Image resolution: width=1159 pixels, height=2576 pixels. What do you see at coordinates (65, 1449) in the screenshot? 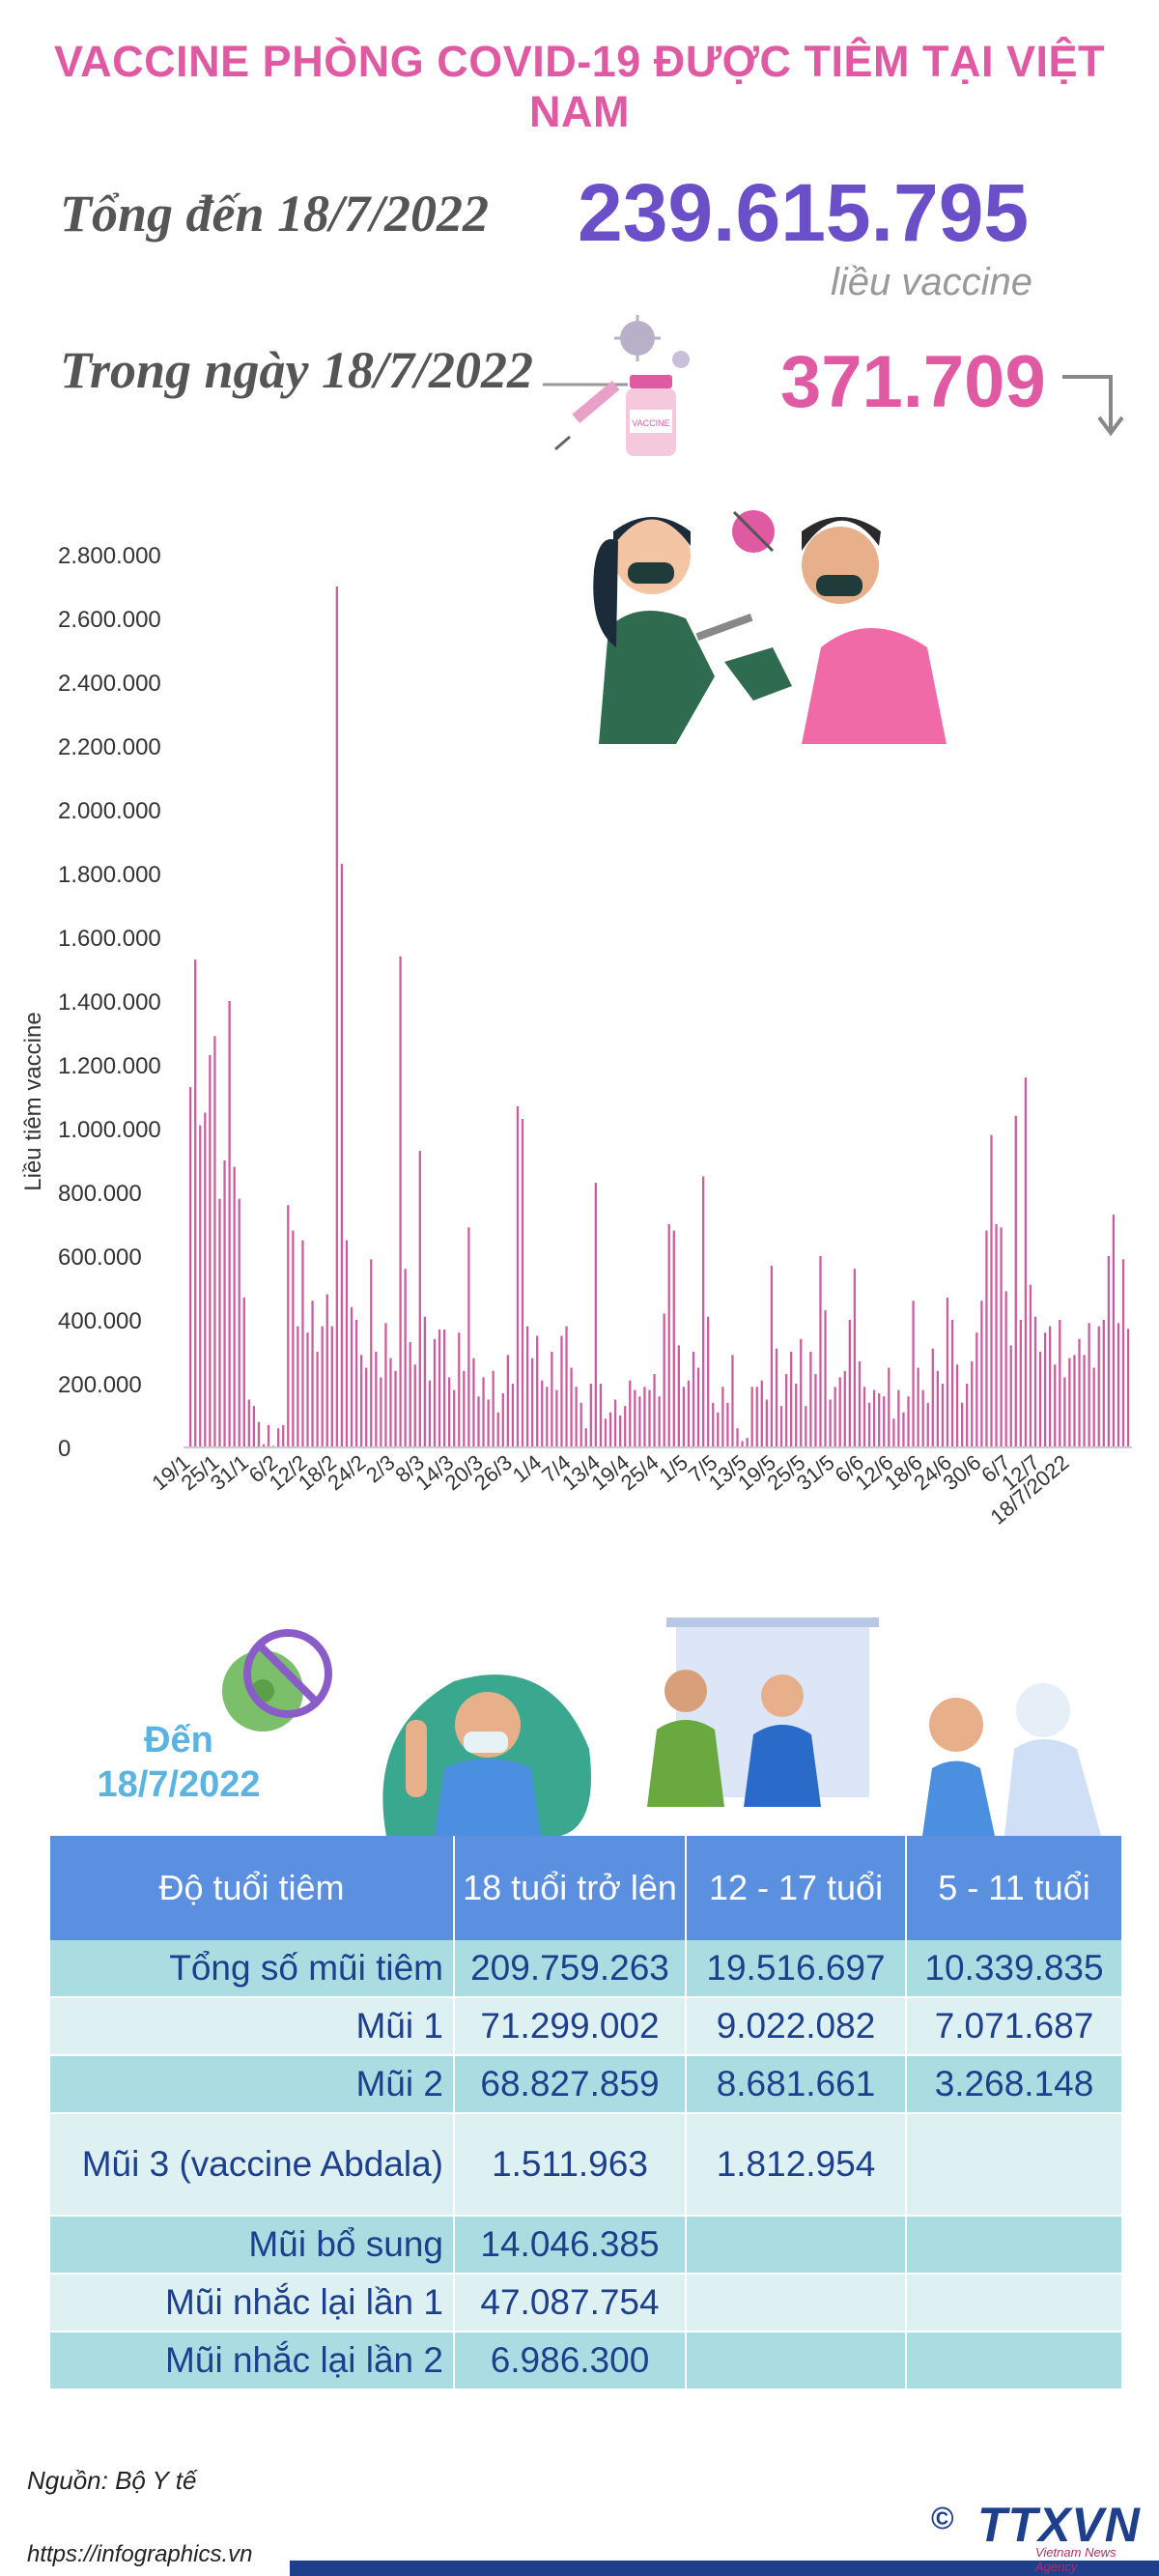
I see `y-tick-label: 0` at bounding box center [65, 1449].